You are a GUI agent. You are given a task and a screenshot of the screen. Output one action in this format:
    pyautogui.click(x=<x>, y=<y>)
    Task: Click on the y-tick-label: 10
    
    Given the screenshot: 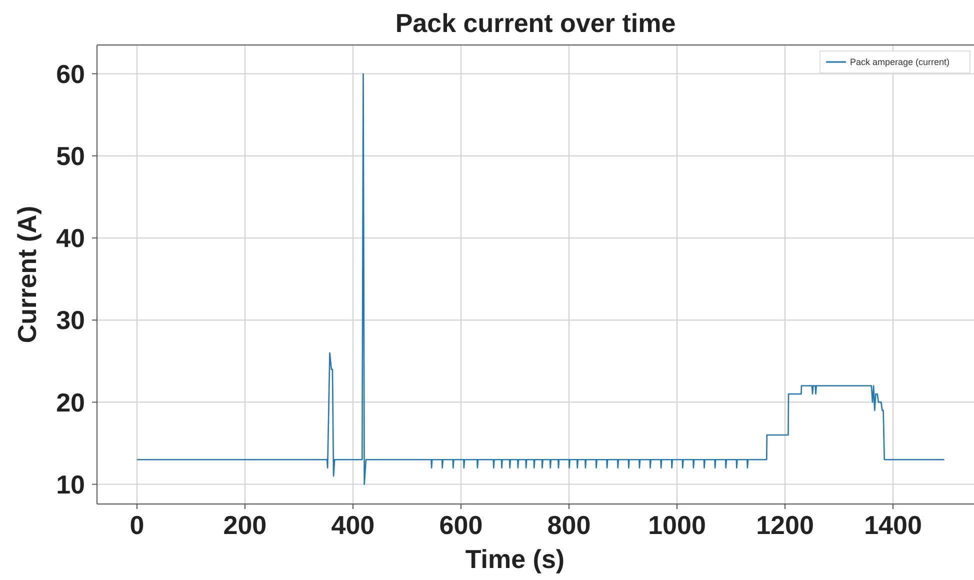 What is the action you would take?
    pyautogui.click(x=70, y=484)
    